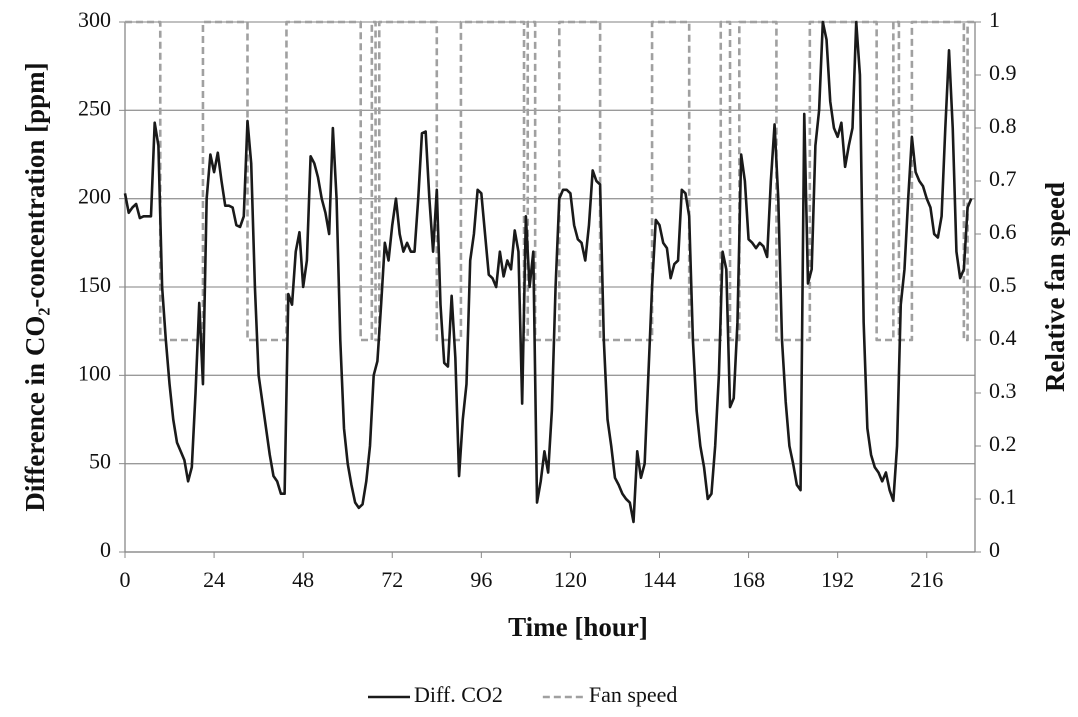 Image resolution: width=1078 pixels, height=717 pixels. What do you see at coordinates (633, 694) in the screenshot?
I see `legend-label: Fan speed` at bounding box center [633, 694].